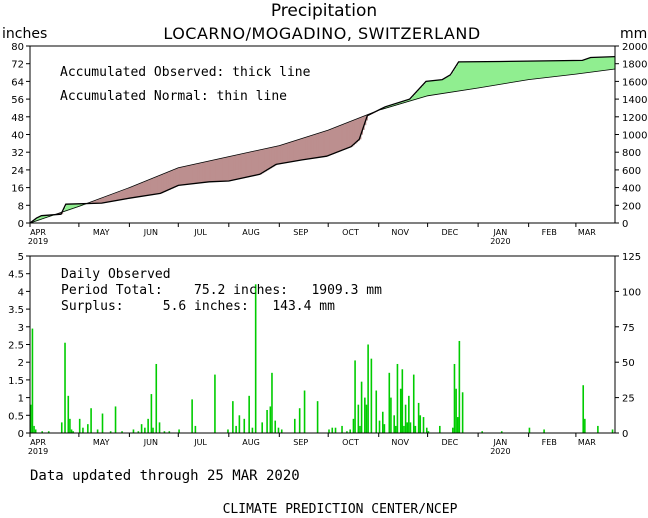 The height and width of the screenshot is (518, 648). What do you see at coordinates (549, 442) in the screenshot?
I see `month-label: FEB` at bounding box center [549, 442].